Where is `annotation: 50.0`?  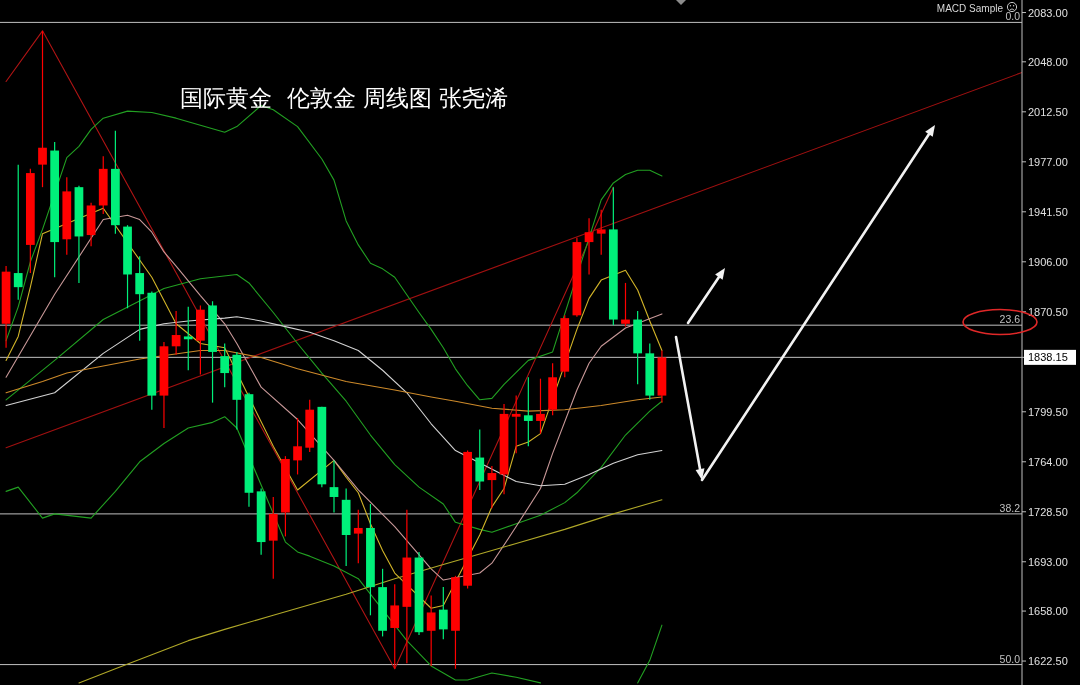 annotation: 50.0 is located at coordinates (1009, 658).